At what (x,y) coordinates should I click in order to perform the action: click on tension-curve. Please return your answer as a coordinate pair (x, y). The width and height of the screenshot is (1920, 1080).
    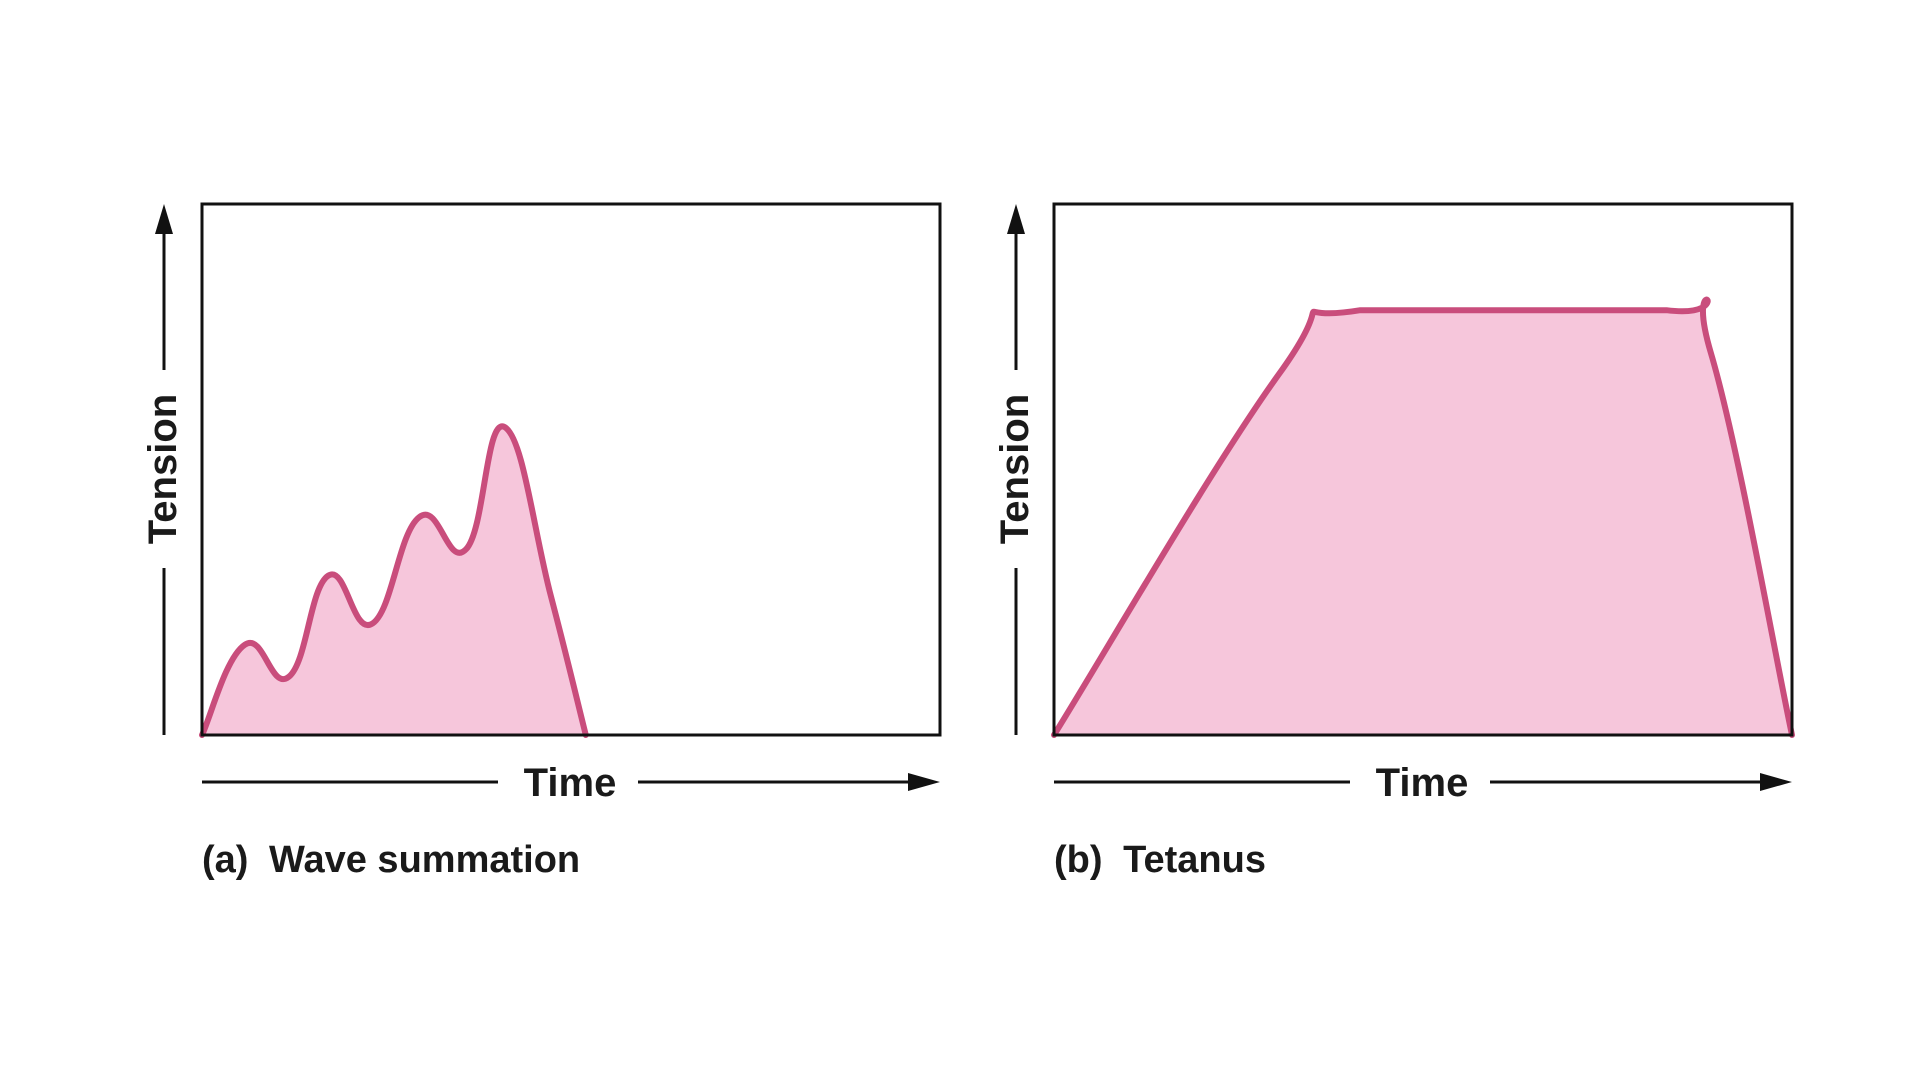
    Looking at the image, I should click on (394, 580).